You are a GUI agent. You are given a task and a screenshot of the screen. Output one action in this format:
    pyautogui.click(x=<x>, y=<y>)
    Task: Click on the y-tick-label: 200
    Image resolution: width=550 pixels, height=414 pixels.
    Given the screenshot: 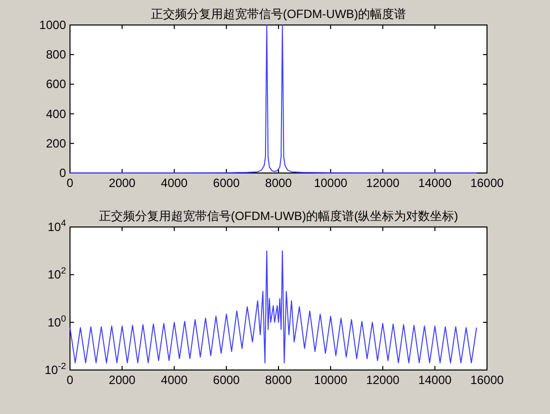 What is the action you would take?
    pyautogui.click(x=56, y=143)
    